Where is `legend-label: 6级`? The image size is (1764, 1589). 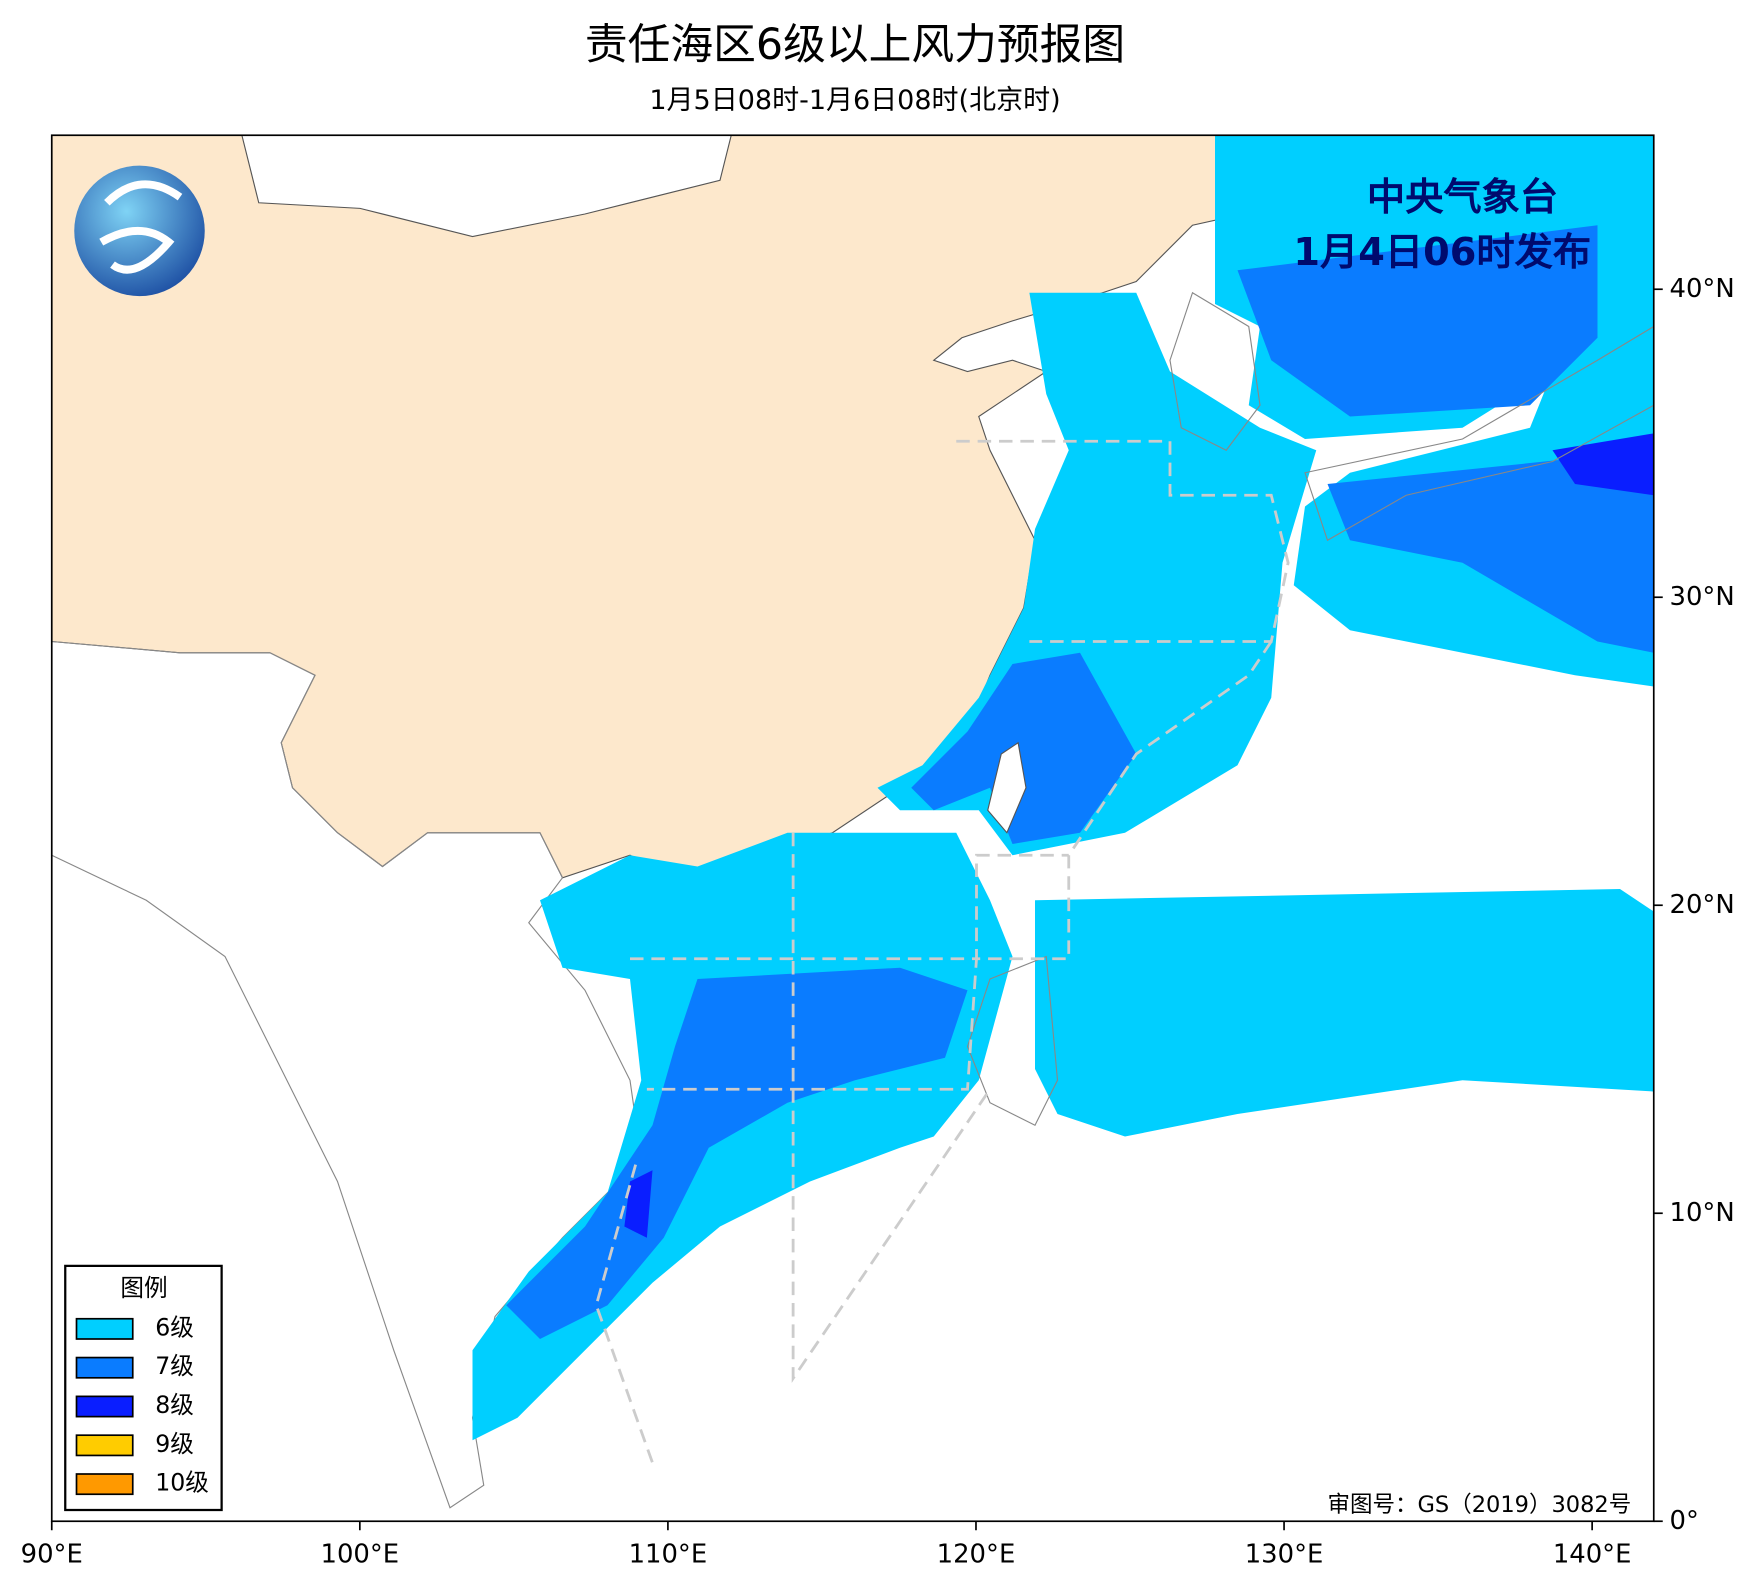 legend-label: 6级 is located at coordinates (174, 1327).